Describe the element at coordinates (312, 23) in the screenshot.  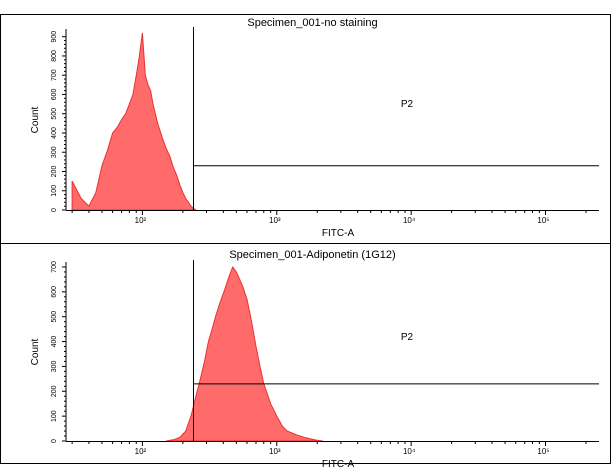
I see `panel-title: Specimen_001-no staining` at that location.